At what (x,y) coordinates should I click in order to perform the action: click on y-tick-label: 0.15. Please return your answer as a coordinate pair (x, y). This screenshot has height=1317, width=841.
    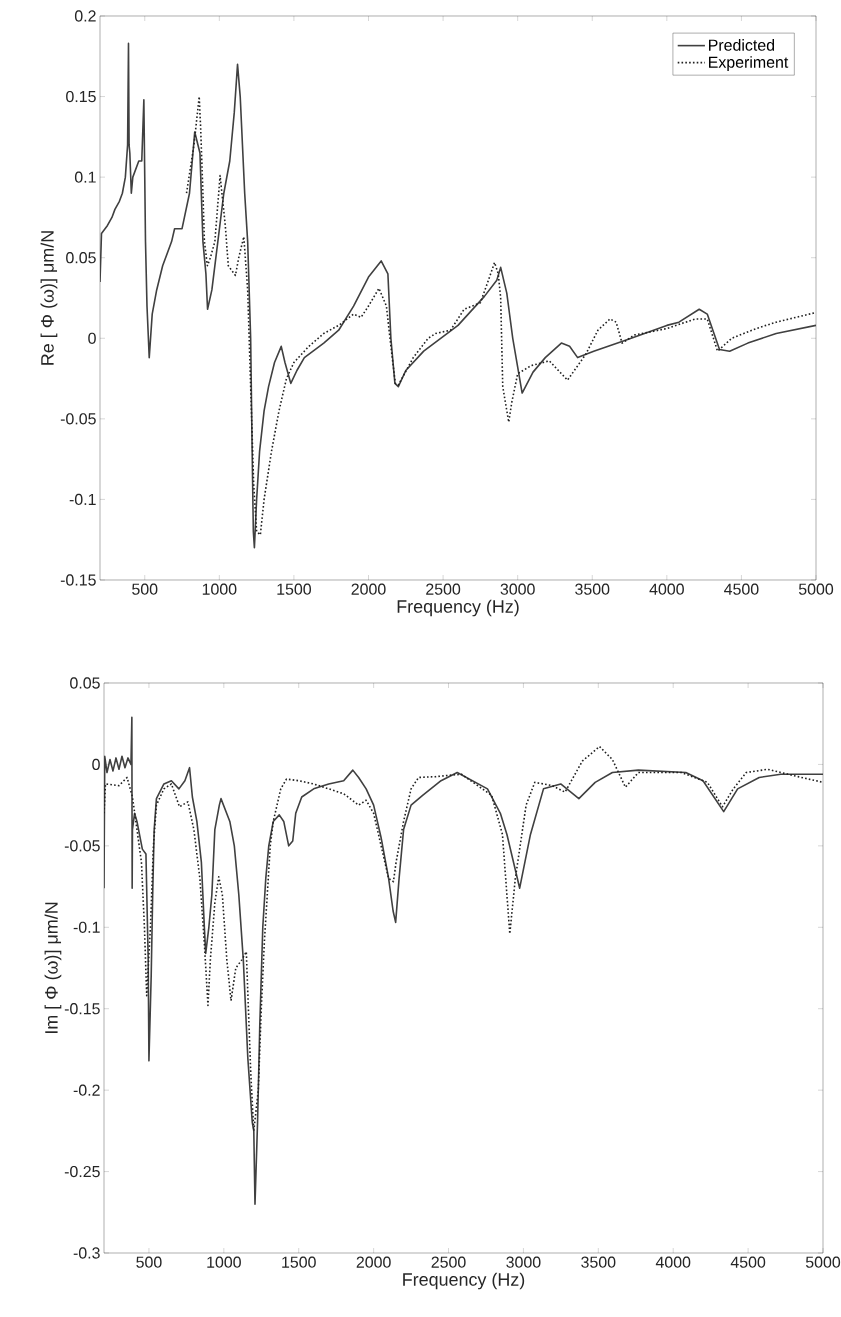
    Looking at the image, I should click on (81, 96).